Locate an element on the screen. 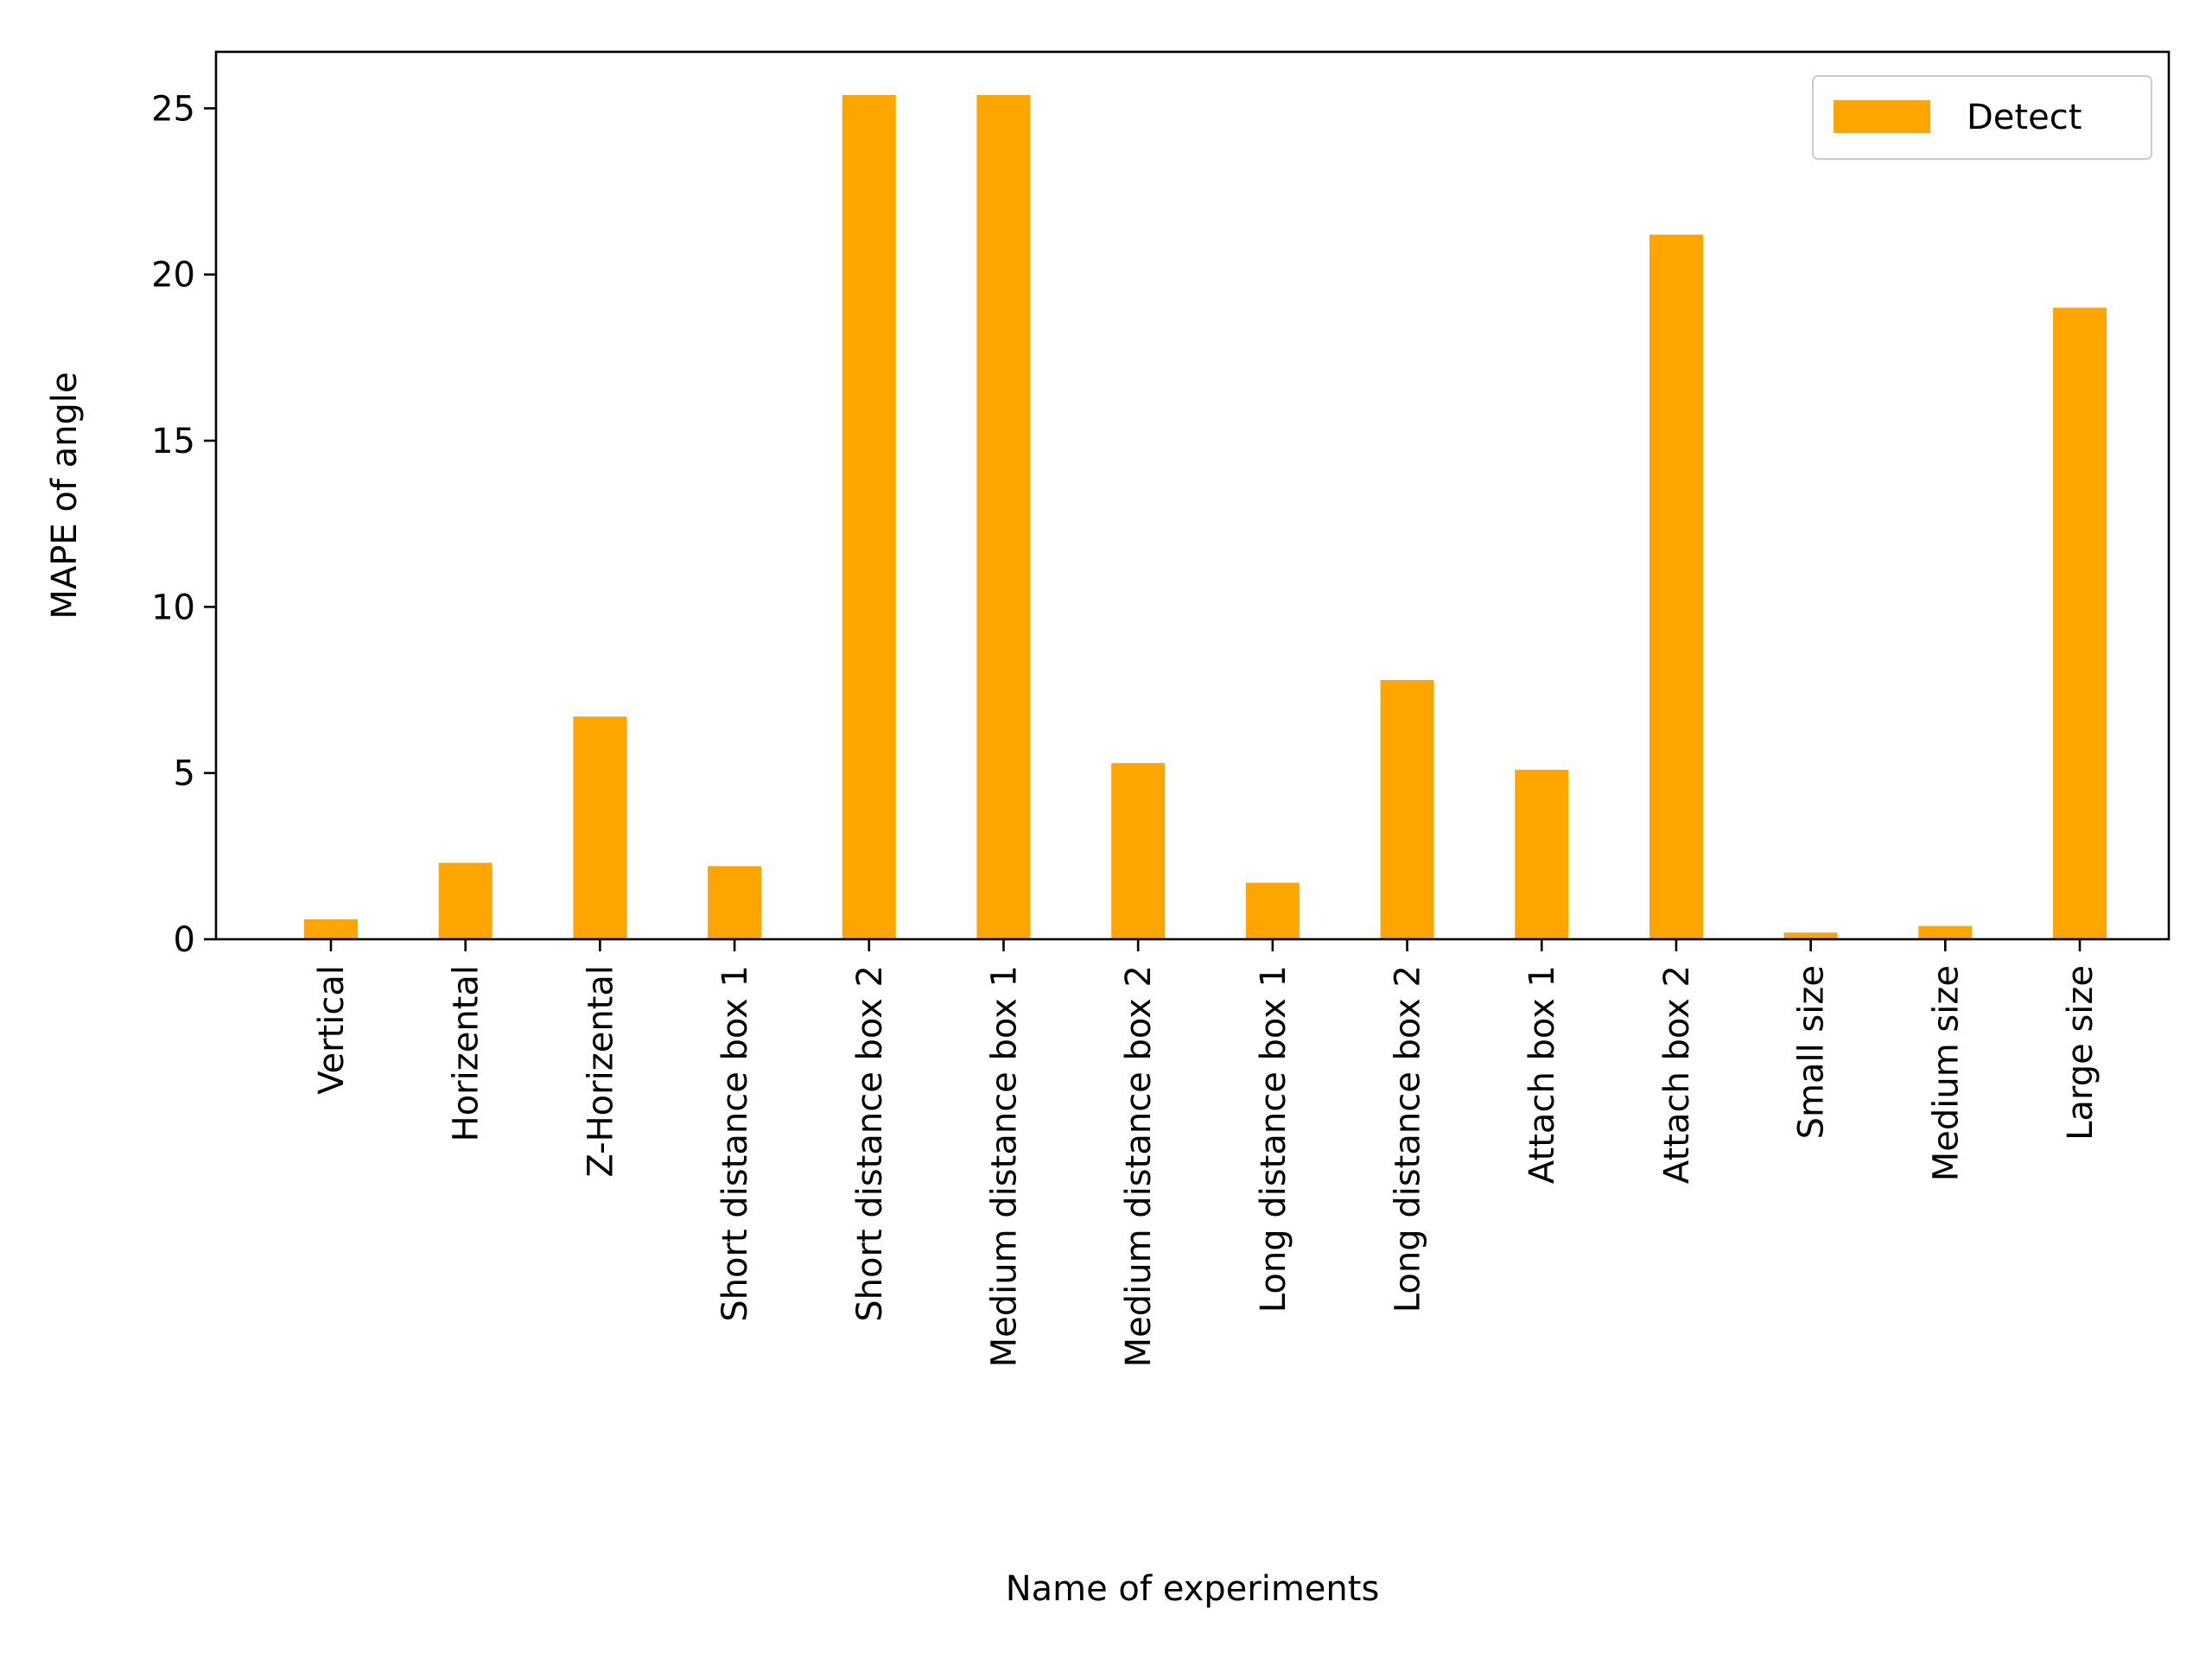  x-tick-label: Vertical is located at coordinates (332, 1030).